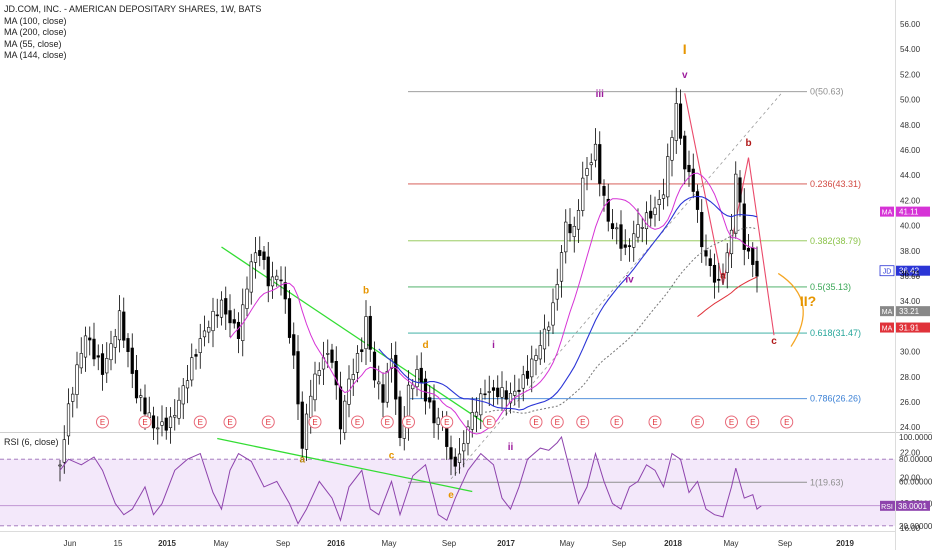 This screenshot has width=932, height=550. I want to click on time-axis-tick: May, so click(220, 543).